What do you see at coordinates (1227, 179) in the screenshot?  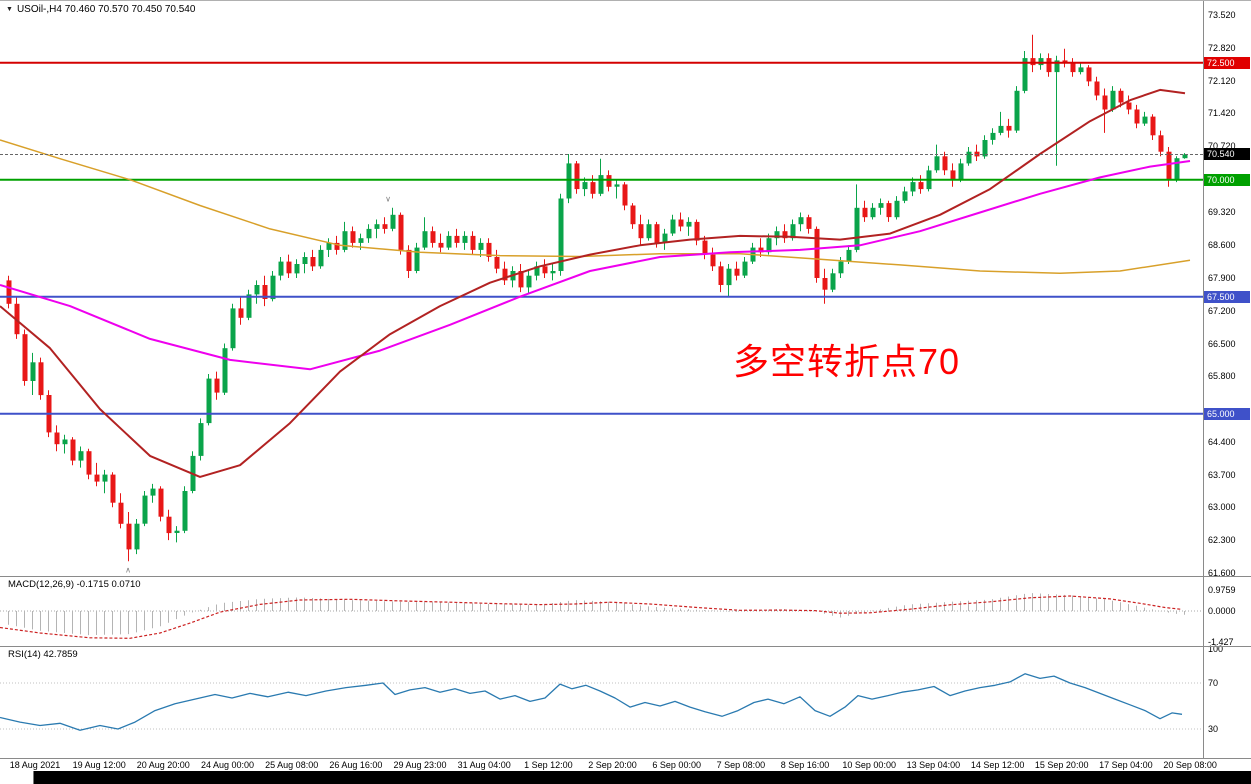 I see `price-badge: 70.000` at bounding box center [1227, 179].